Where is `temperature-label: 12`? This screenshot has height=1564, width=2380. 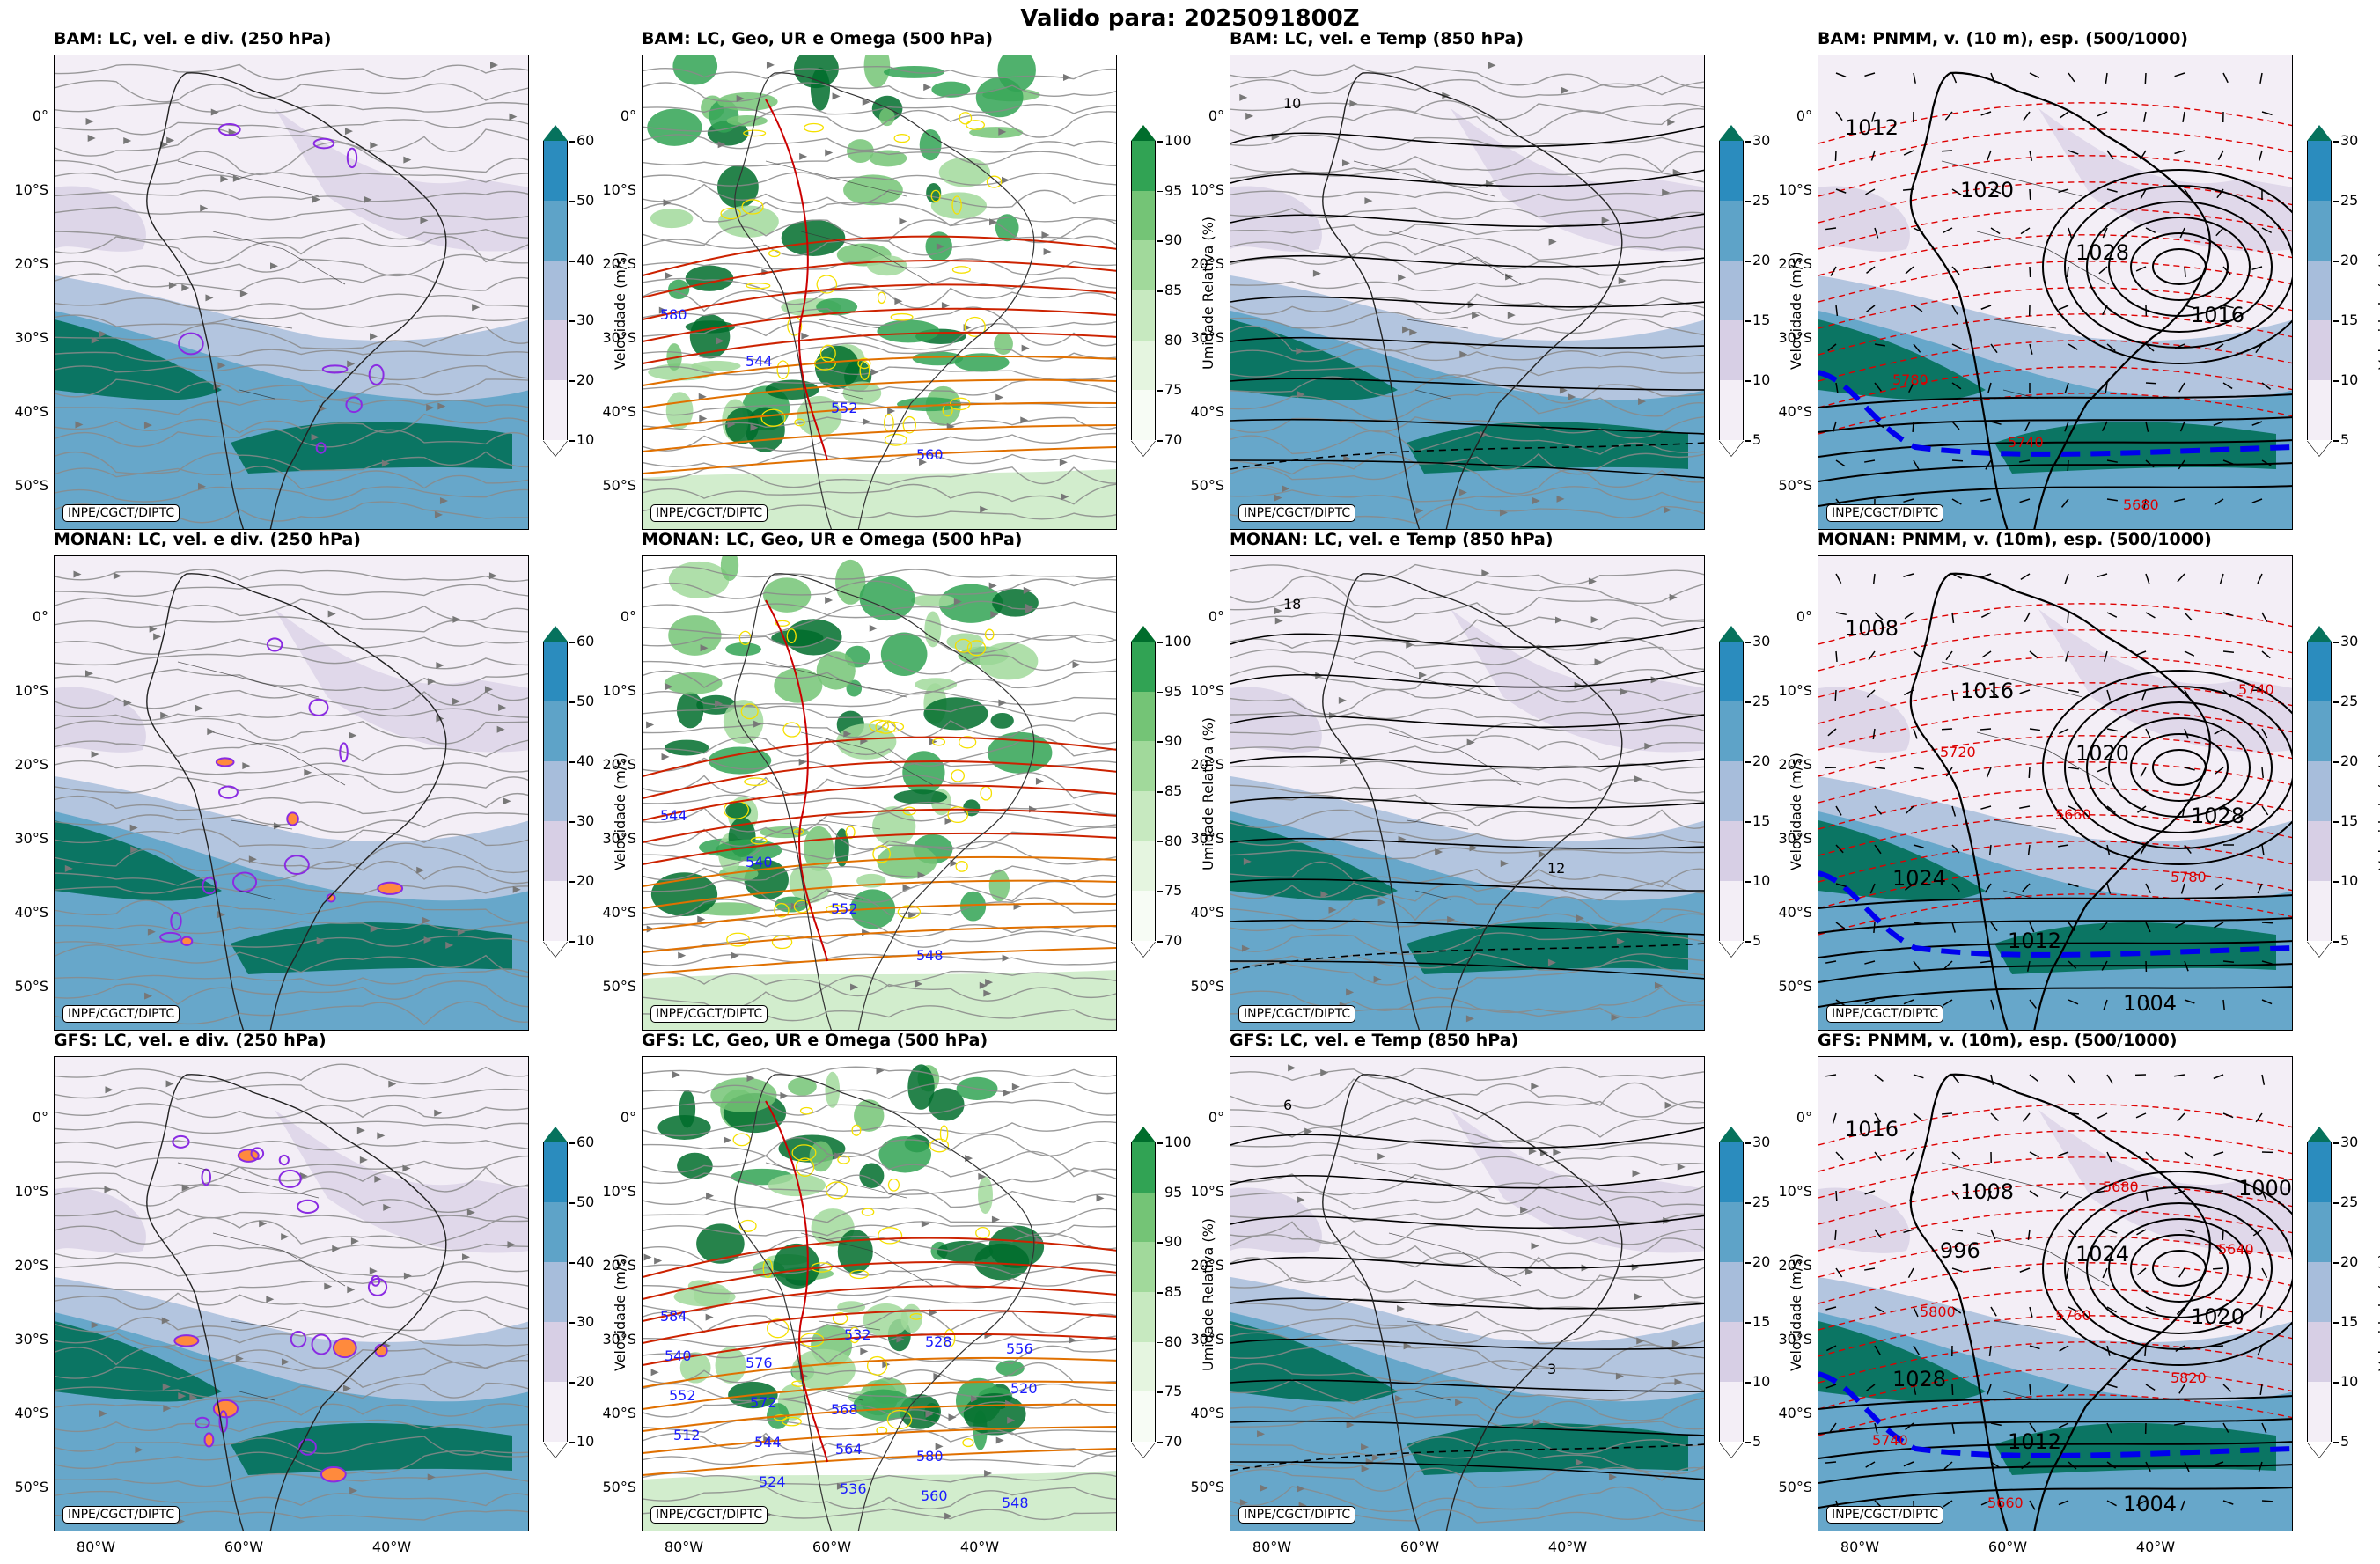 temperature-label: 12 is located at coordinates (1556, 868).